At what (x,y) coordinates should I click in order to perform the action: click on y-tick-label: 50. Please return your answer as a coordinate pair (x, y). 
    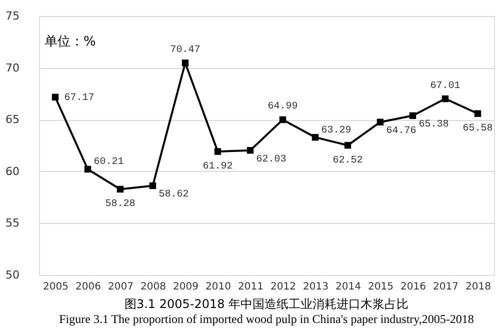
    Looking at the image, I should click on (13, 275).